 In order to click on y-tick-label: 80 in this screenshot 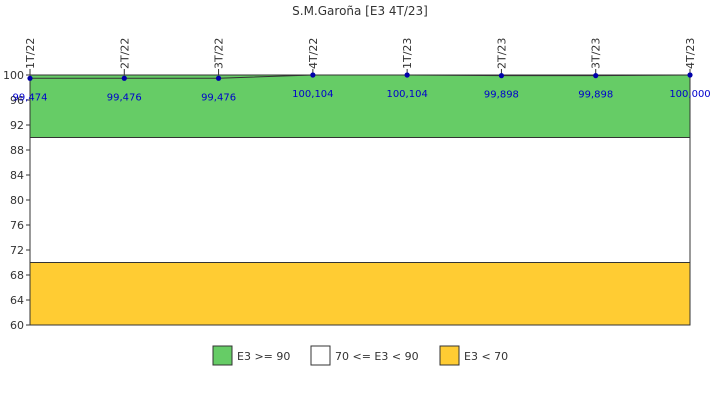, I will do `click(17, 200)`.